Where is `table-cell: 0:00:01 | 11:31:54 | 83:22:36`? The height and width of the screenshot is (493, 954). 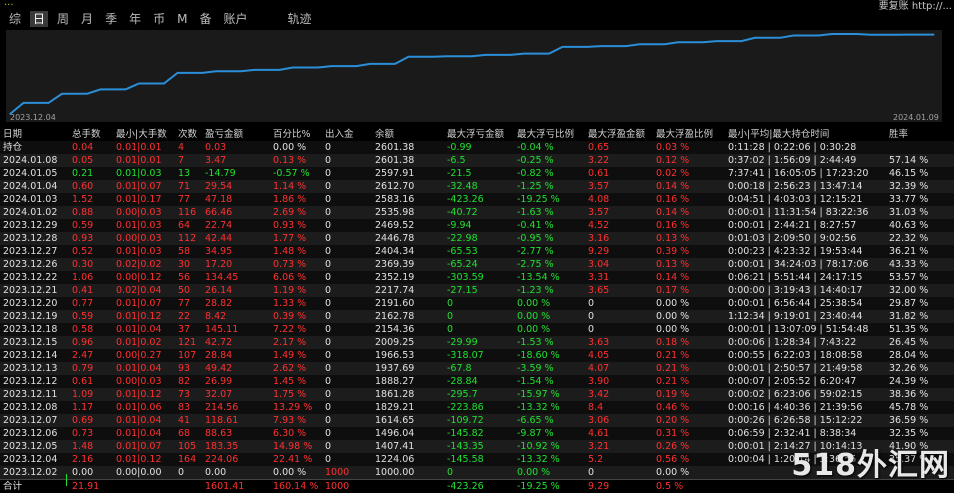 table-cell: 0:00:01 | 11:31:54 | 83:22:36 is located at coordinates (805, 212).